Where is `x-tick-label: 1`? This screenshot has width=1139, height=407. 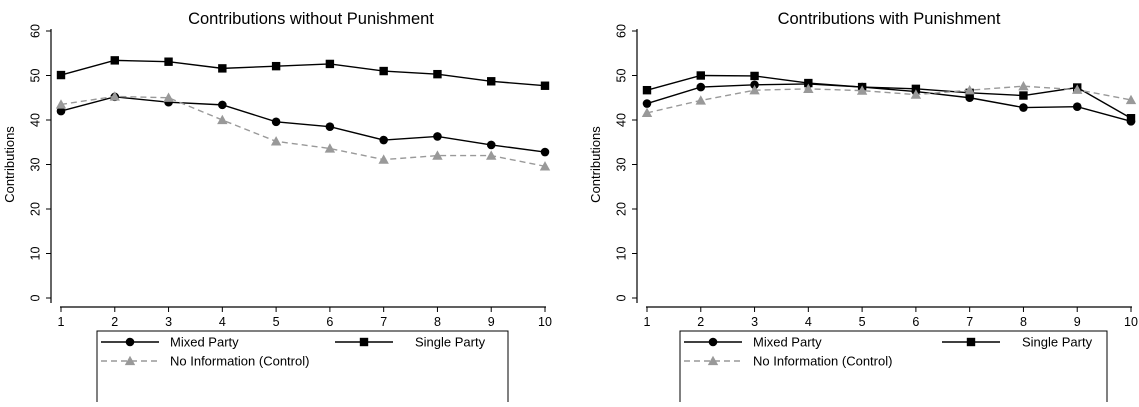
x-tick-label: 1 is located at coordinates (61, 322).